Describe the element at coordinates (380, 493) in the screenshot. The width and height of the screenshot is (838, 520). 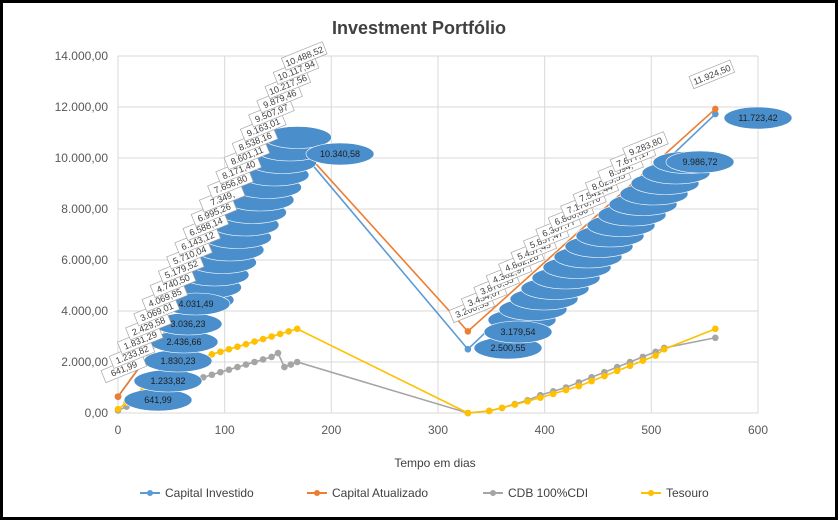
I see `legend-label: Capital Atualizado` at that location.